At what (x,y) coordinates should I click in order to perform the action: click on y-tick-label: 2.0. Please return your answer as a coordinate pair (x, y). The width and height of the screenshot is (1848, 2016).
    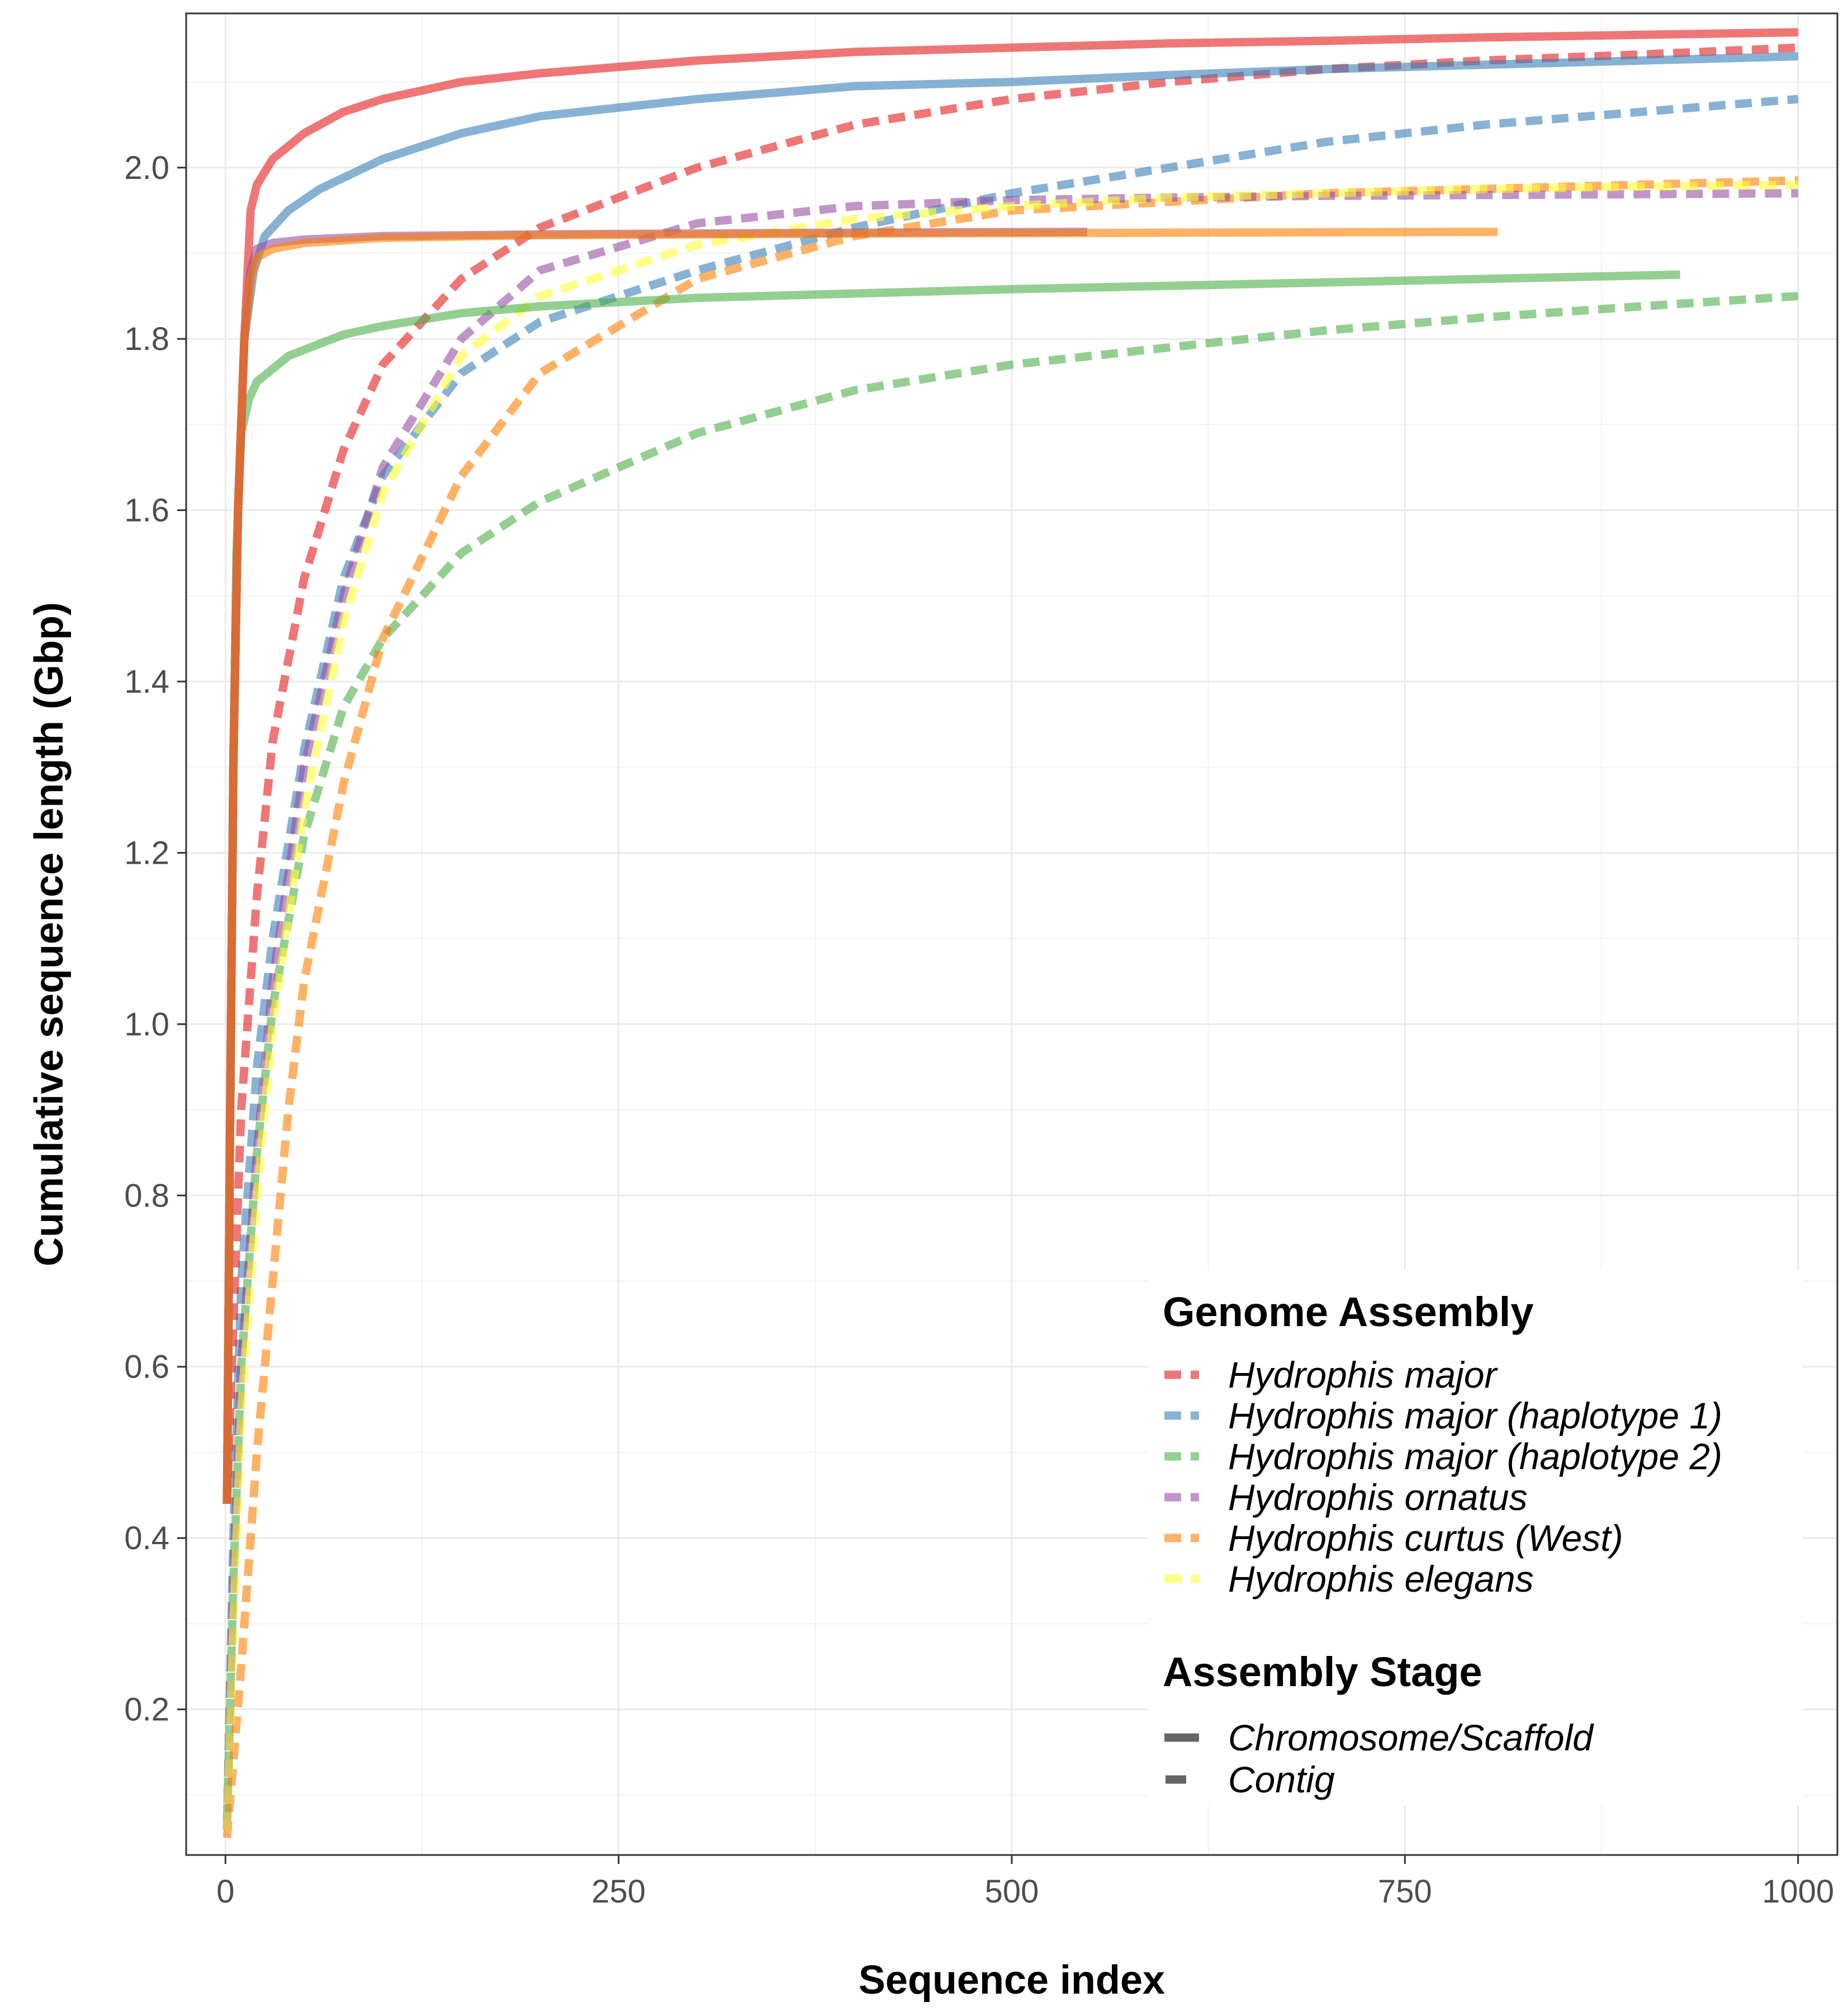
    Looking at the image, I should click on (146, 168).